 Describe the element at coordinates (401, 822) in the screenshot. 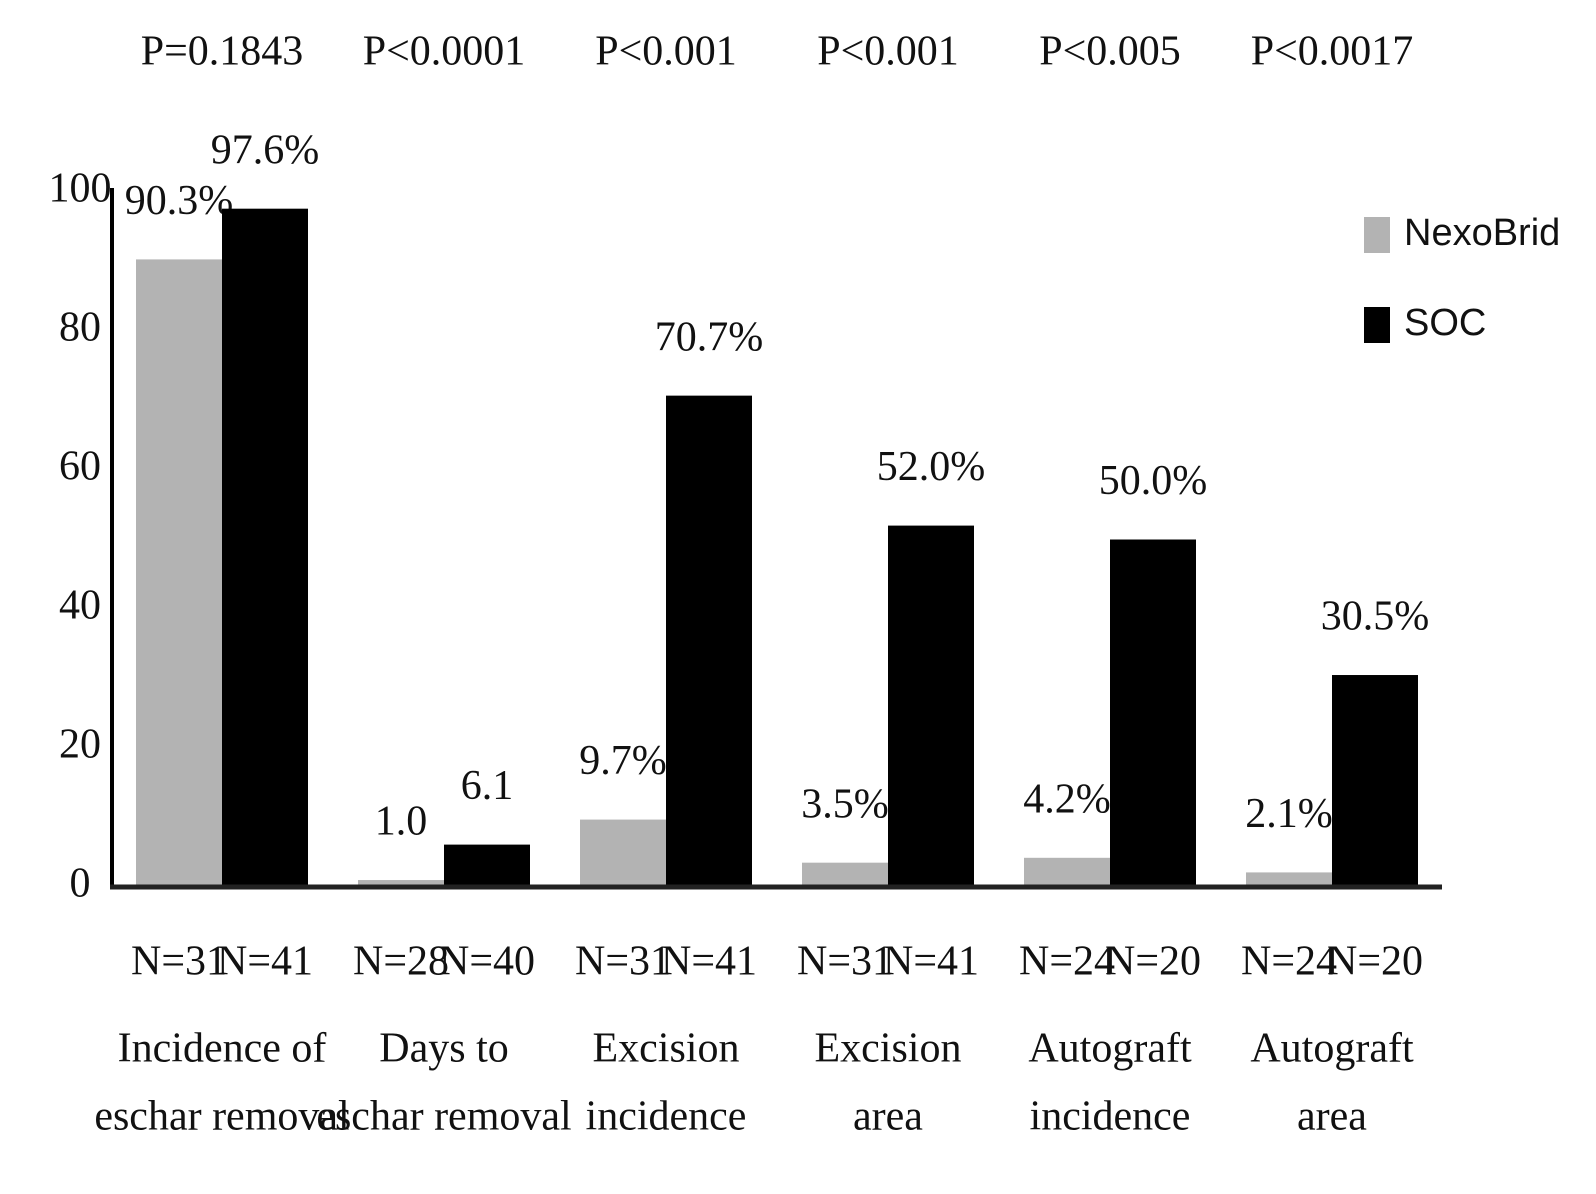

I see `value-label: 1.0` at that location.